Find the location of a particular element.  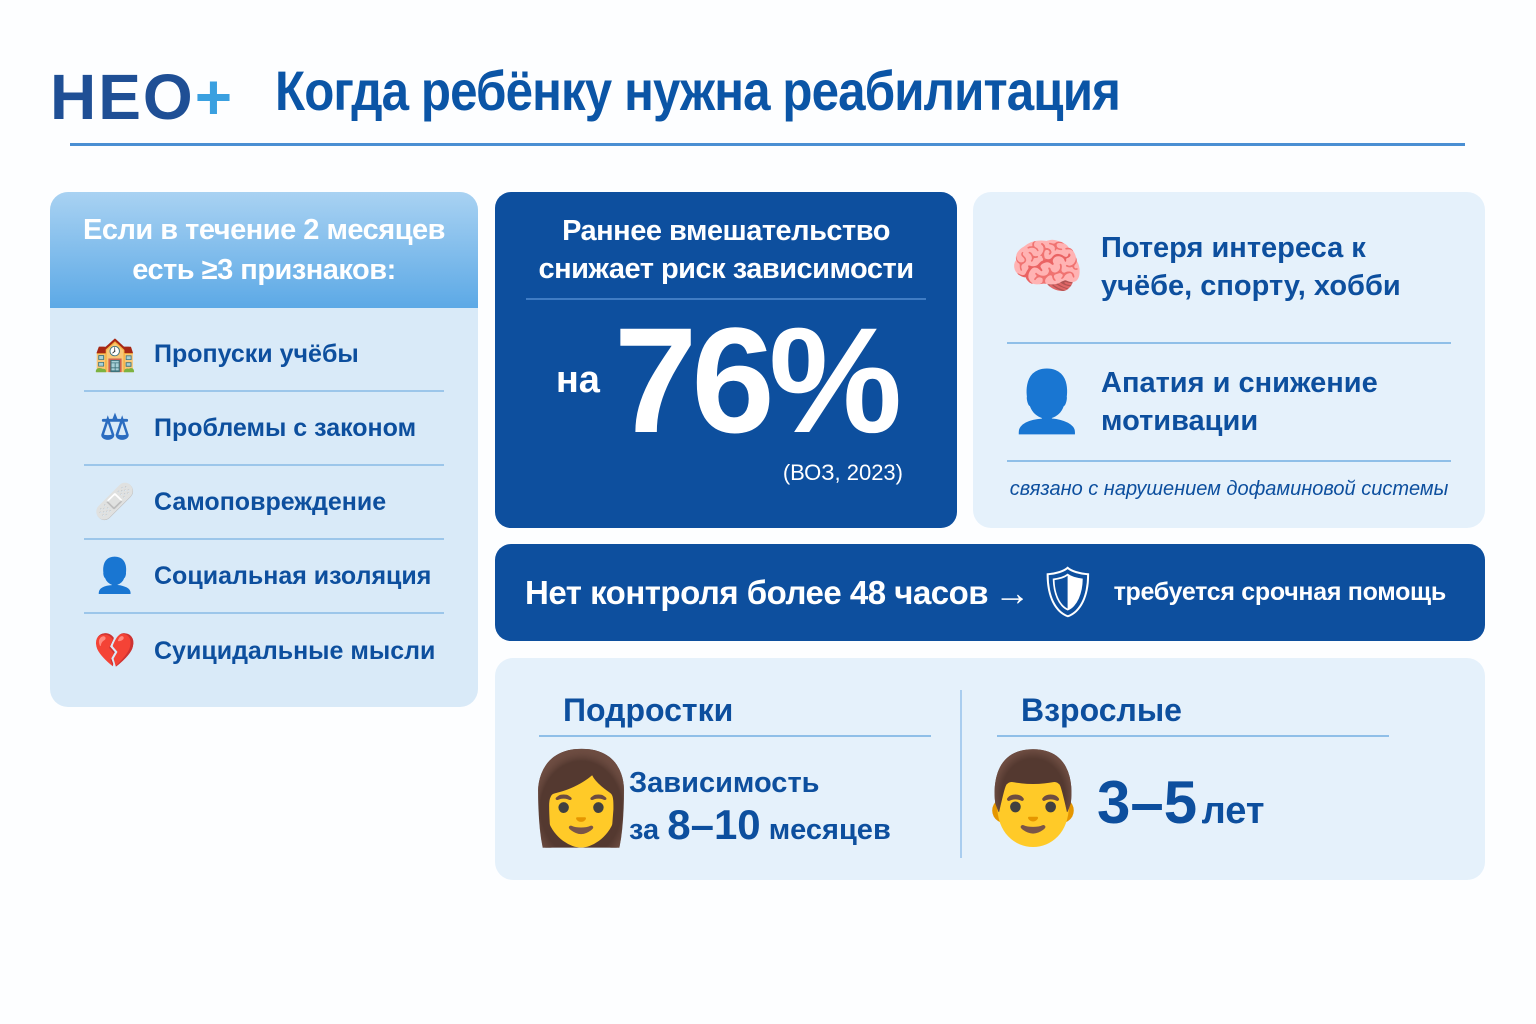

symptoms-note: связано с нарушением дофаминовой системы is located at coordinates (1229, 489).